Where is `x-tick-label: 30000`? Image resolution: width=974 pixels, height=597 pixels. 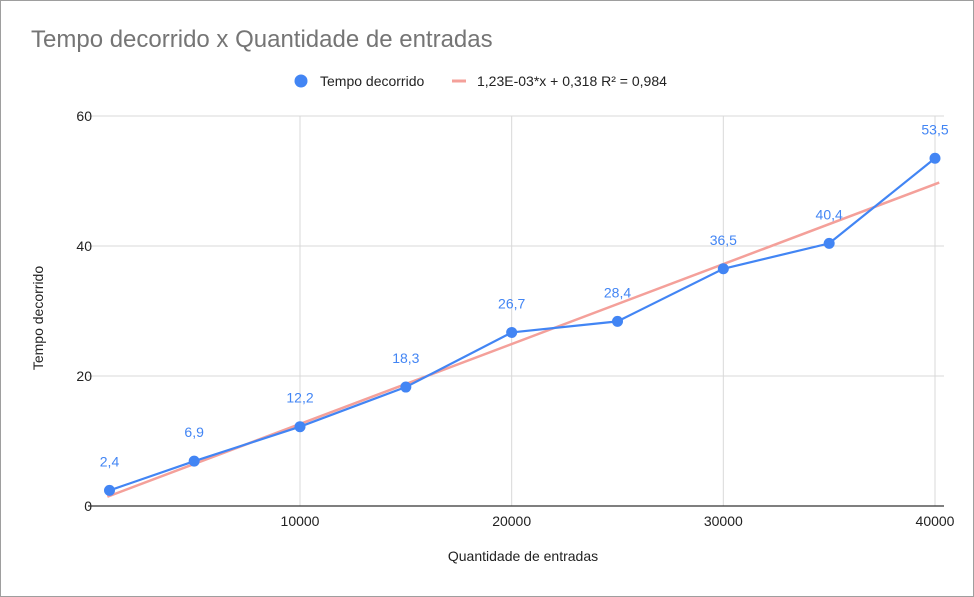
x-tick-label: 30000 is located at coordinates (723, 521).